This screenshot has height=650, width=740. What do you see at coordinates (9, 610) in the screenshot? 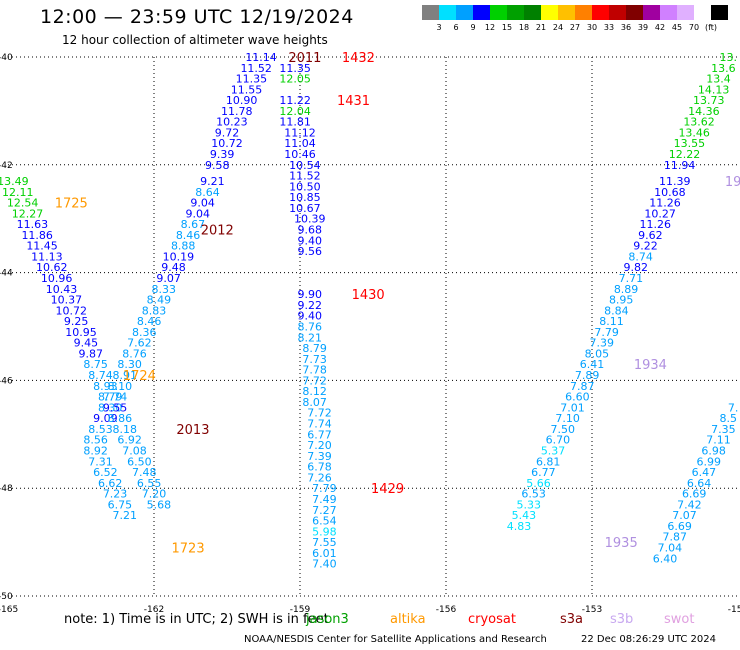
I see `x-tick-label: -165` at bounding box center [9, 610].